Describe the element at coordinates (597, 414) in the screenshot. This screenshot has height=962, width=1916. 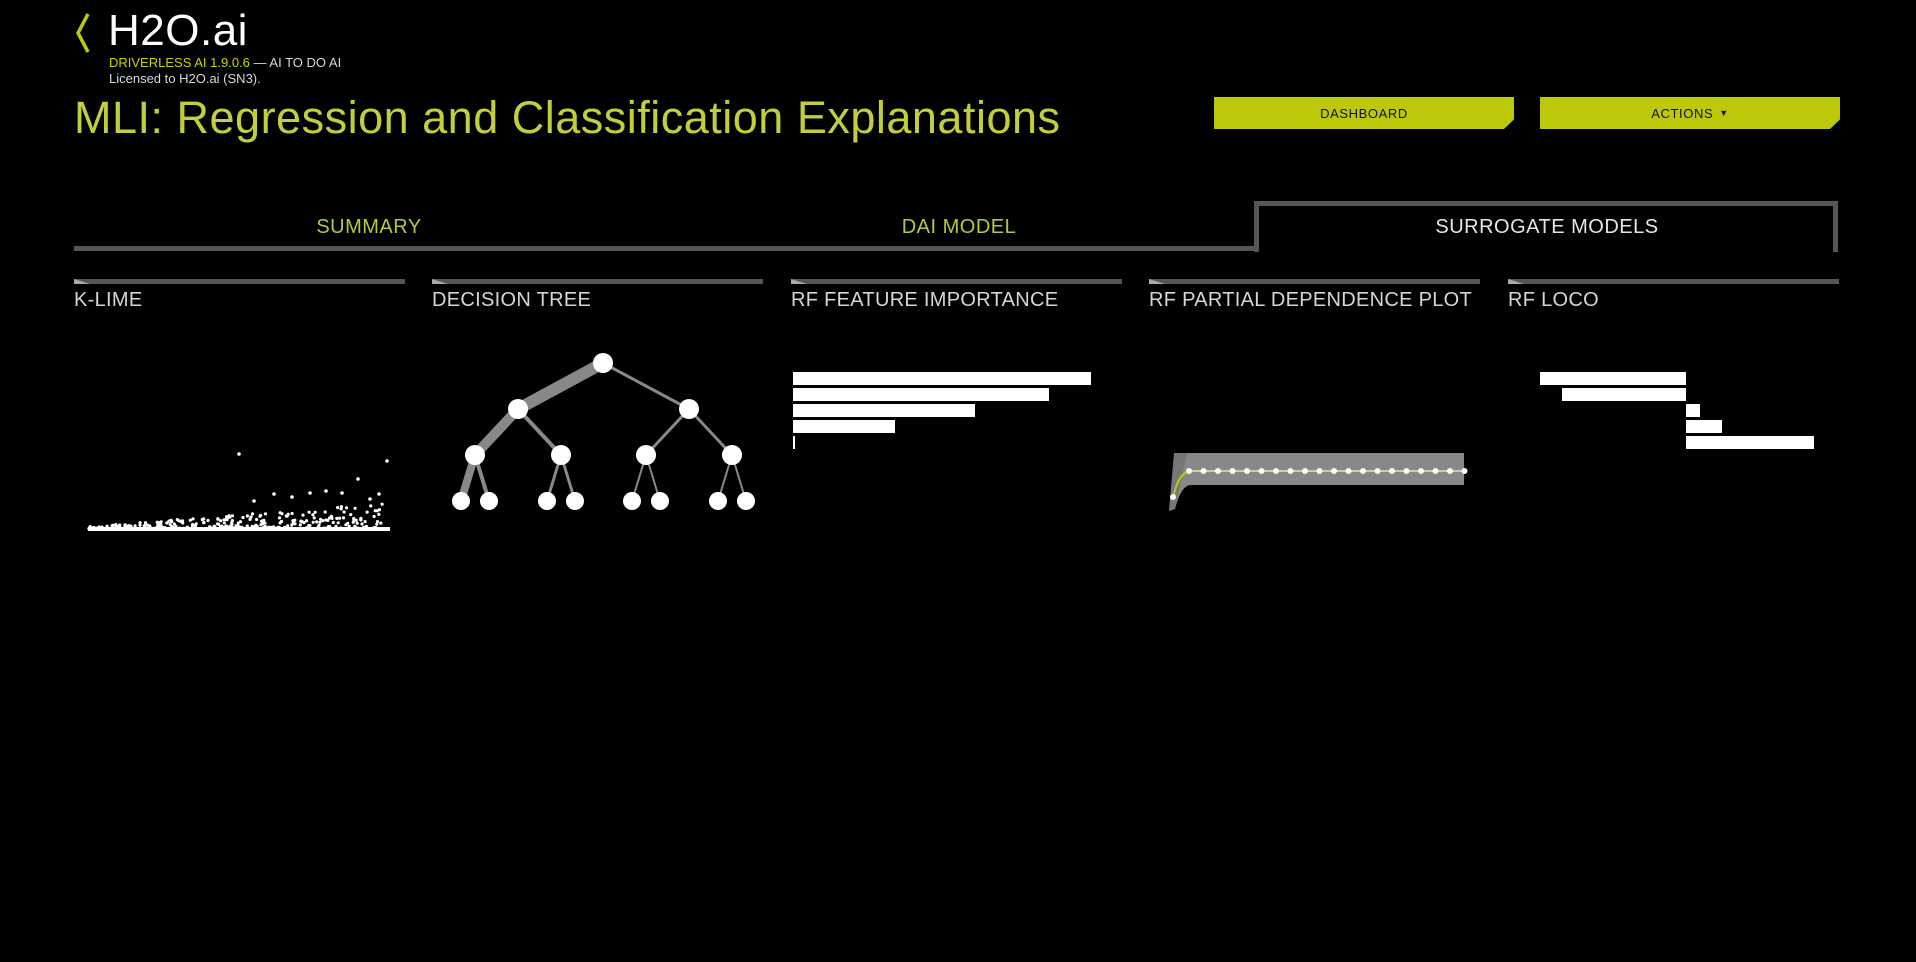
I see `card-decision-tree: DECISION TREE` at that location.